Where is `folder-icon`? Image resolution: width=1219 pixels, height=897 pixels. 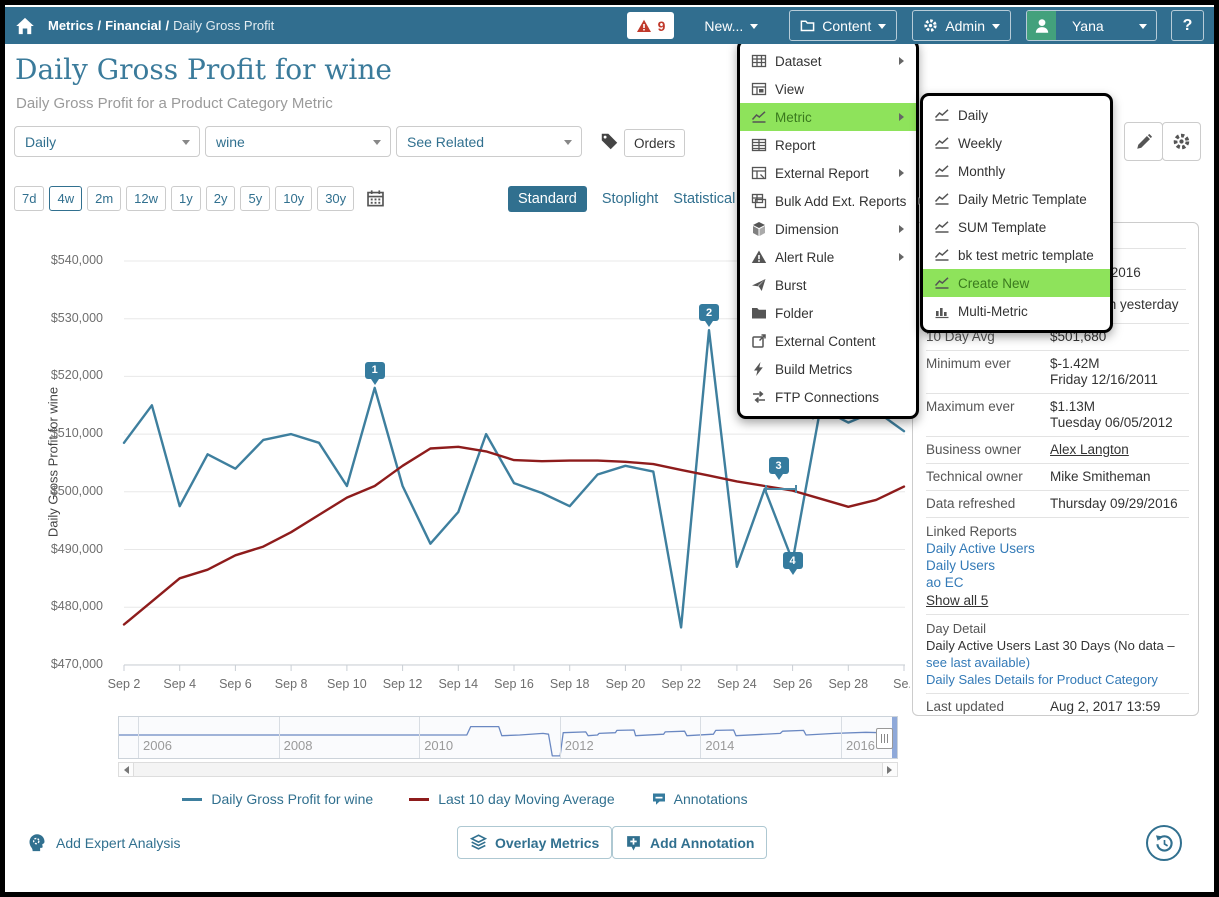
folder-icon is located at coordinates (807, 25).